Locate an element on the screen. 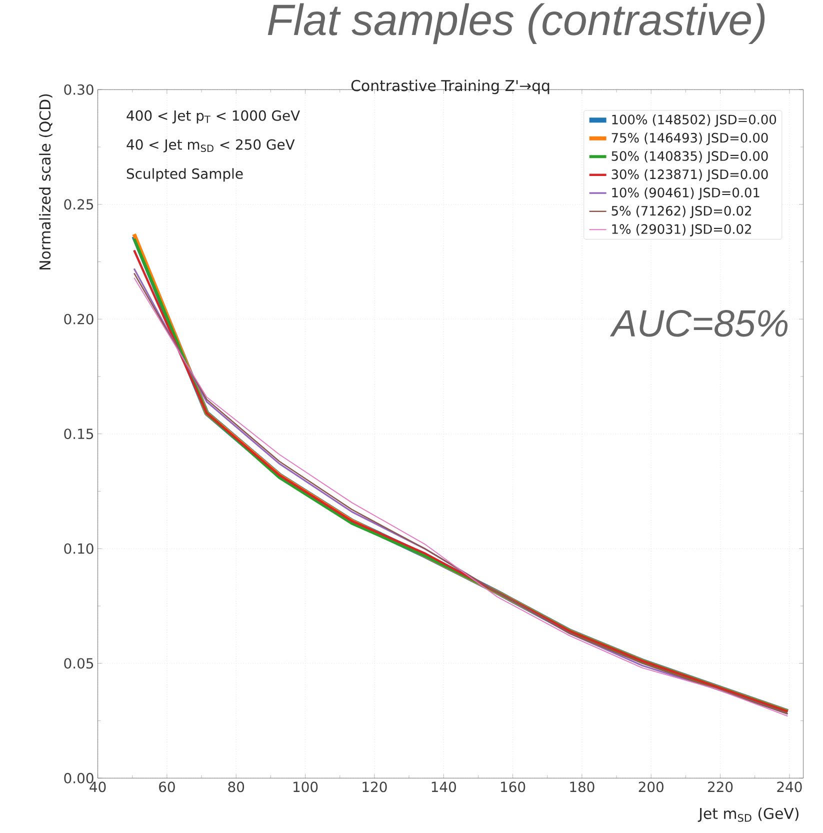 The height and width of the screenshot is (833, 823). x-tick-label: 240 is located at coordinates (789, 787).